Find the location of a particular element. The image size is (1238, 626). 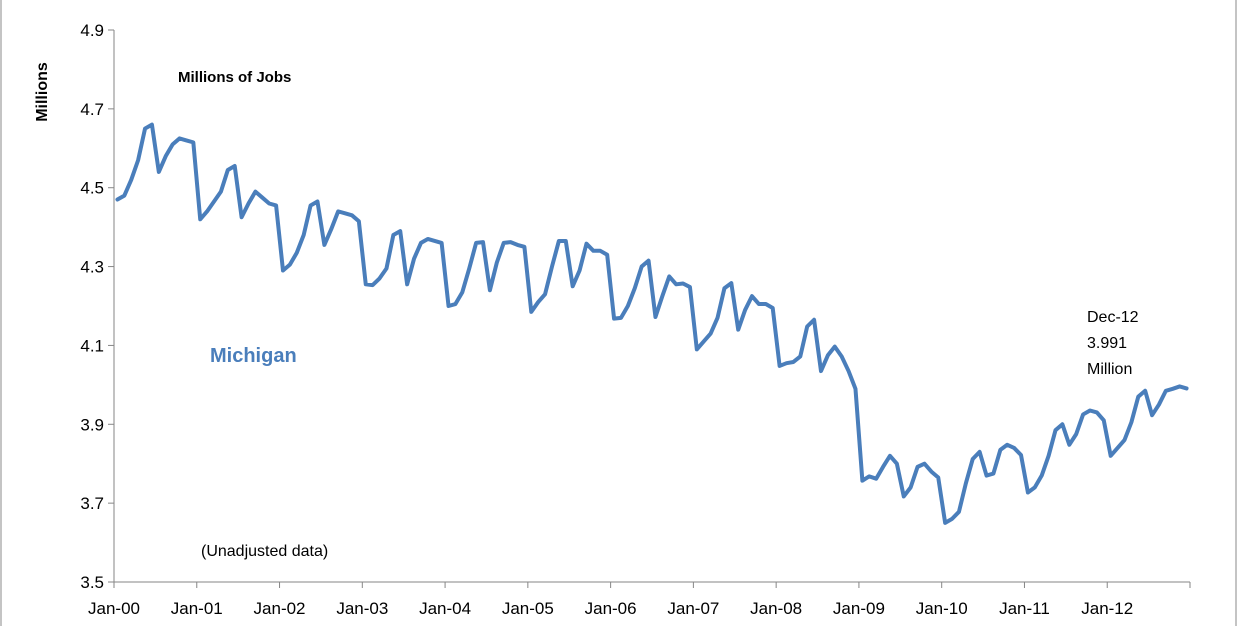

y-tick-label: 3.5 is located at coordinates (92, 582).